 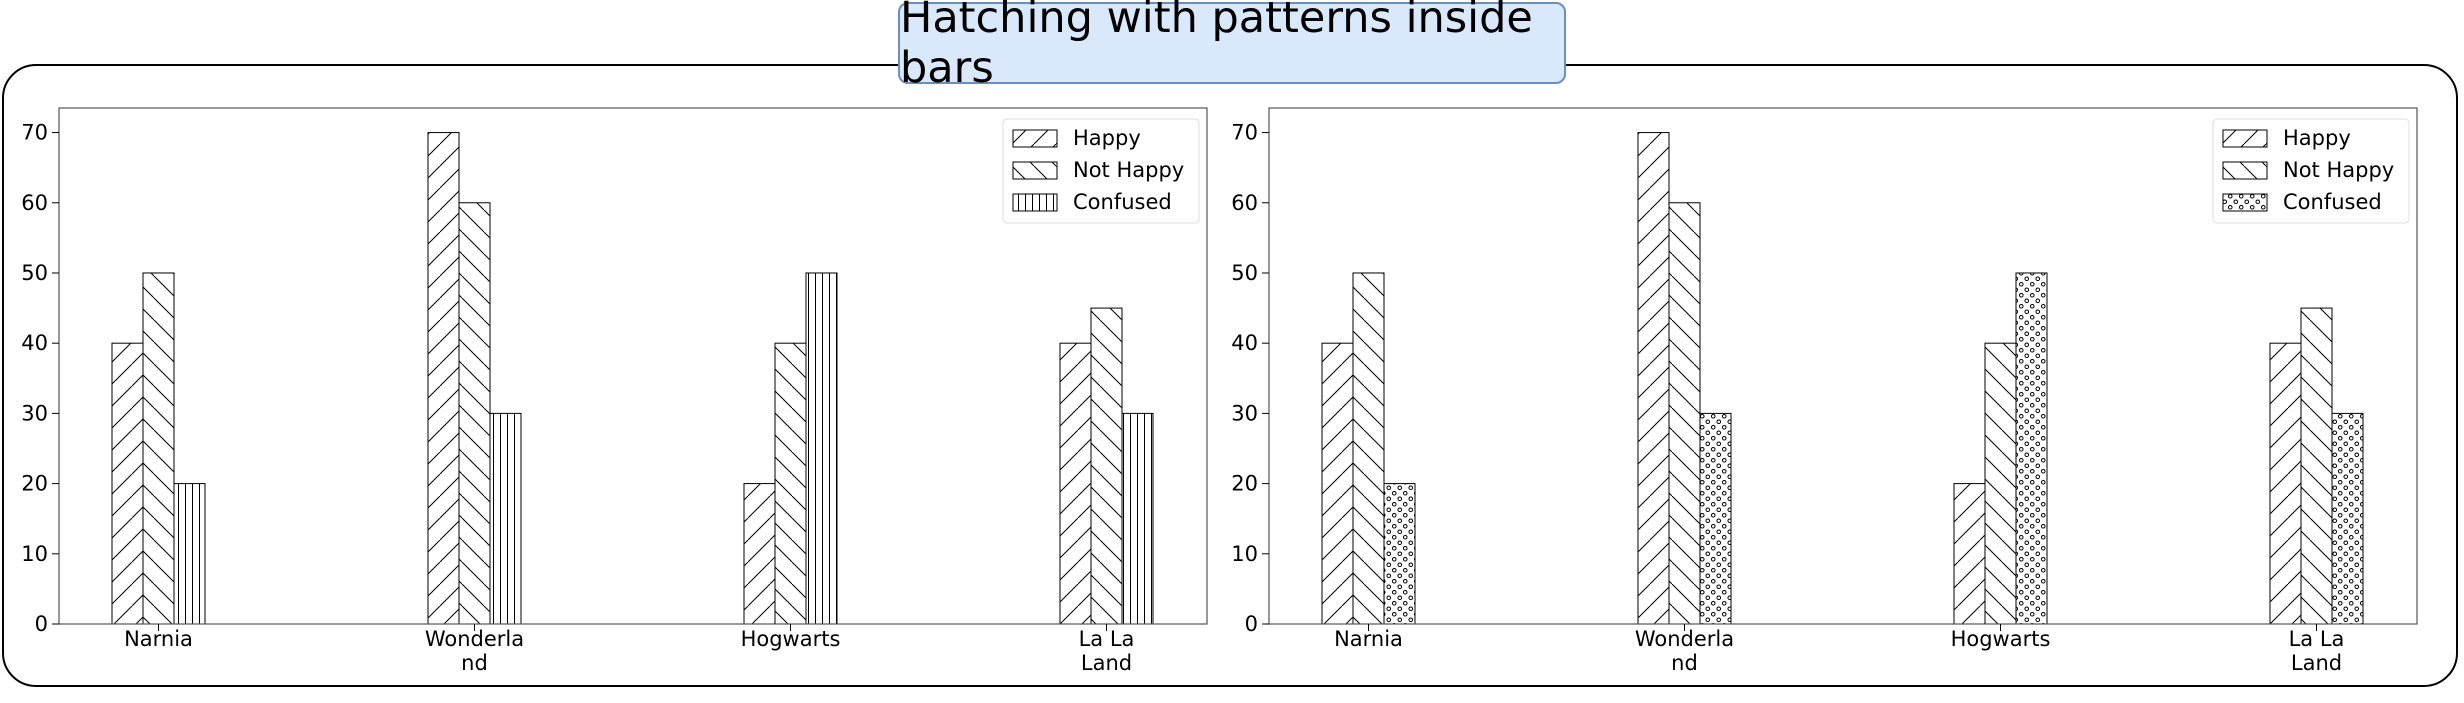 What do you see at coordinates (1232, 46) in the screenshot?
I see `figure-title: Hatching with patterns inside bars` at bounding box center [1232, 46].